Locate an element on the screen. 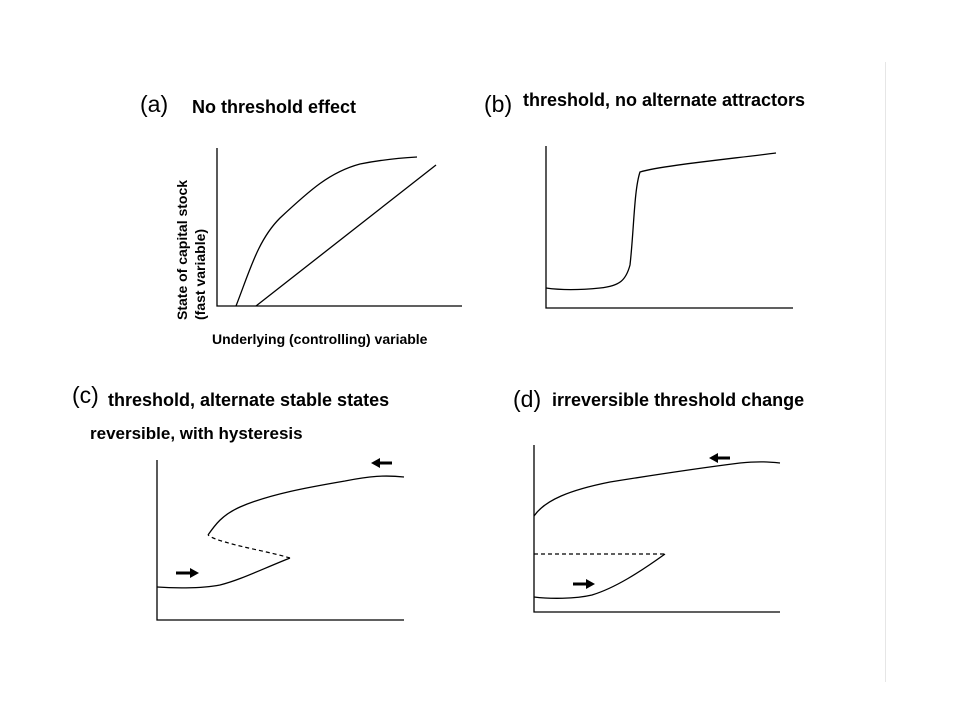 The image size is (960, 720). panel-a-plot is located at coordinates (339, 227).